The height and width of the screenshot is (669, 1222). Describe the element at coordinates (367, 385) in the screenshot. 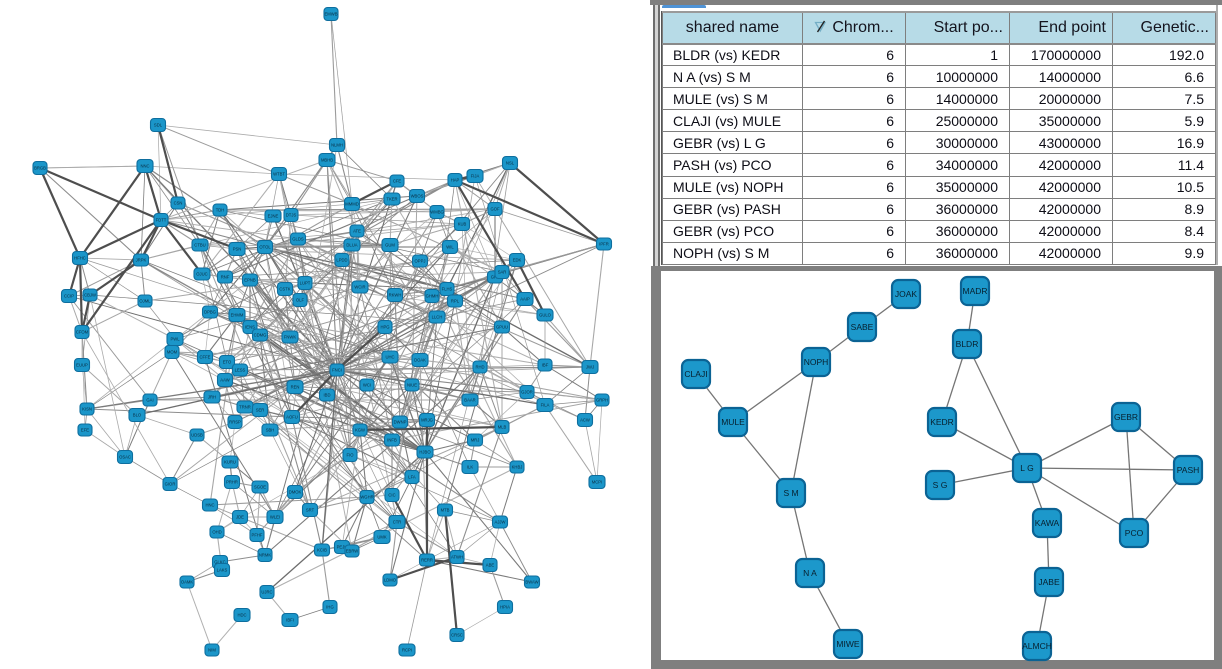

I see `svg-text: WCI` at that location.